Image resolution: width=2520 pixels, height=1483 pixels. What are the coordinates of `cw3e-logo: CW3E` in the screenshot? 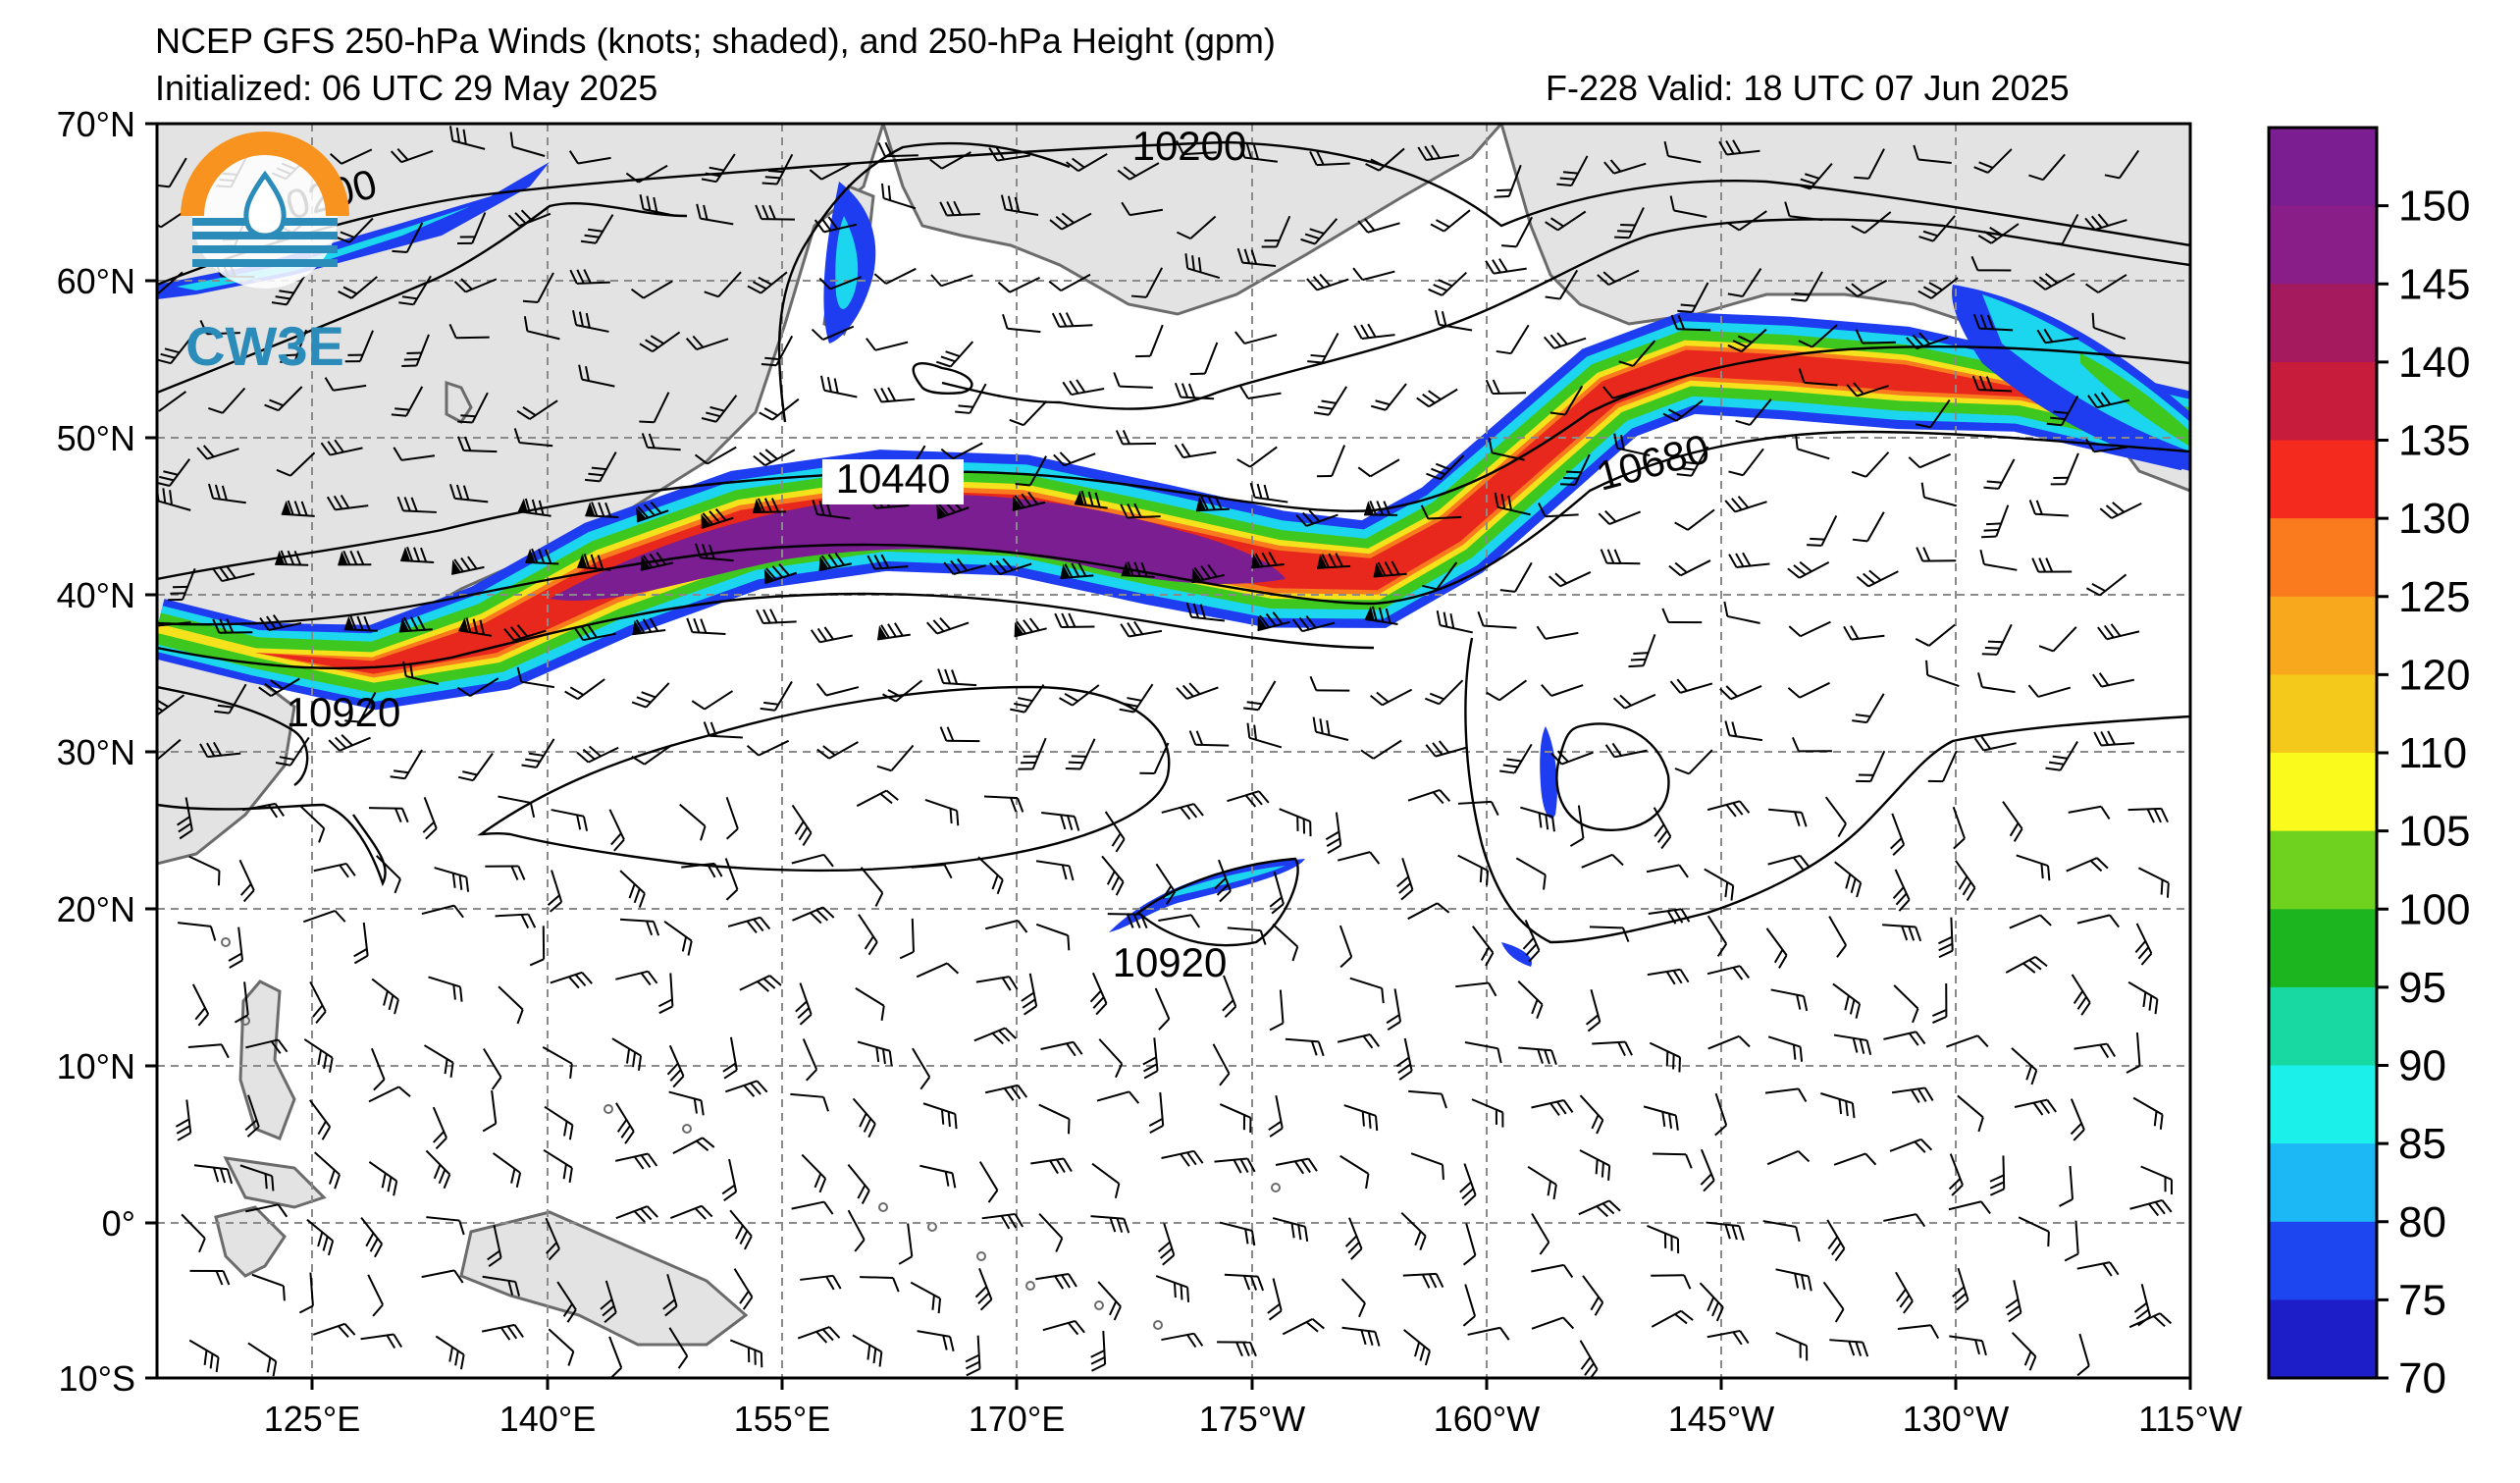 It's located at (265, 254).